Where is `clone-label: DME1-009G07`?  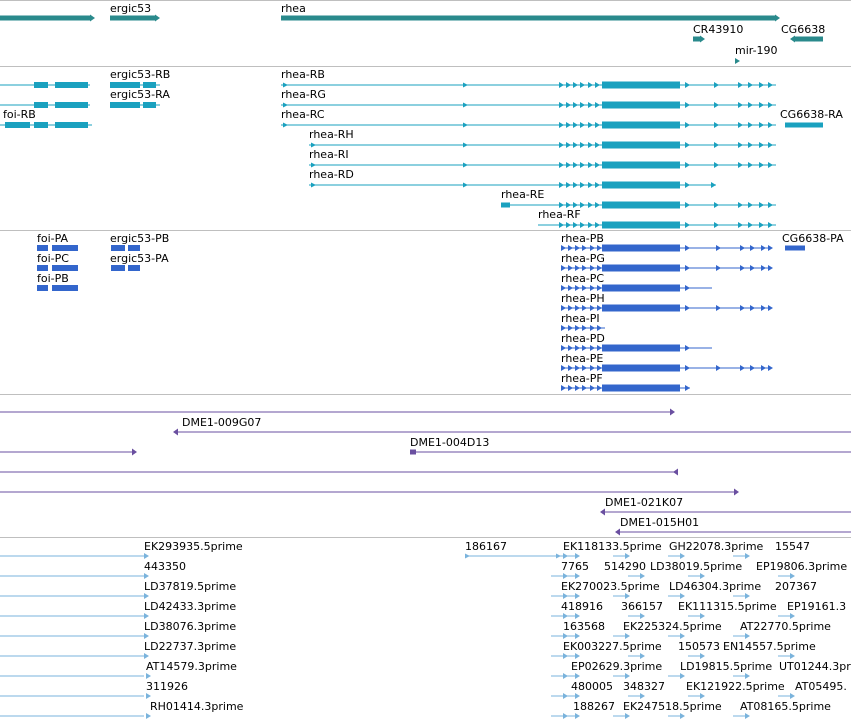 clone-label: DME1-009G07 is located at coordinates (222, 422).